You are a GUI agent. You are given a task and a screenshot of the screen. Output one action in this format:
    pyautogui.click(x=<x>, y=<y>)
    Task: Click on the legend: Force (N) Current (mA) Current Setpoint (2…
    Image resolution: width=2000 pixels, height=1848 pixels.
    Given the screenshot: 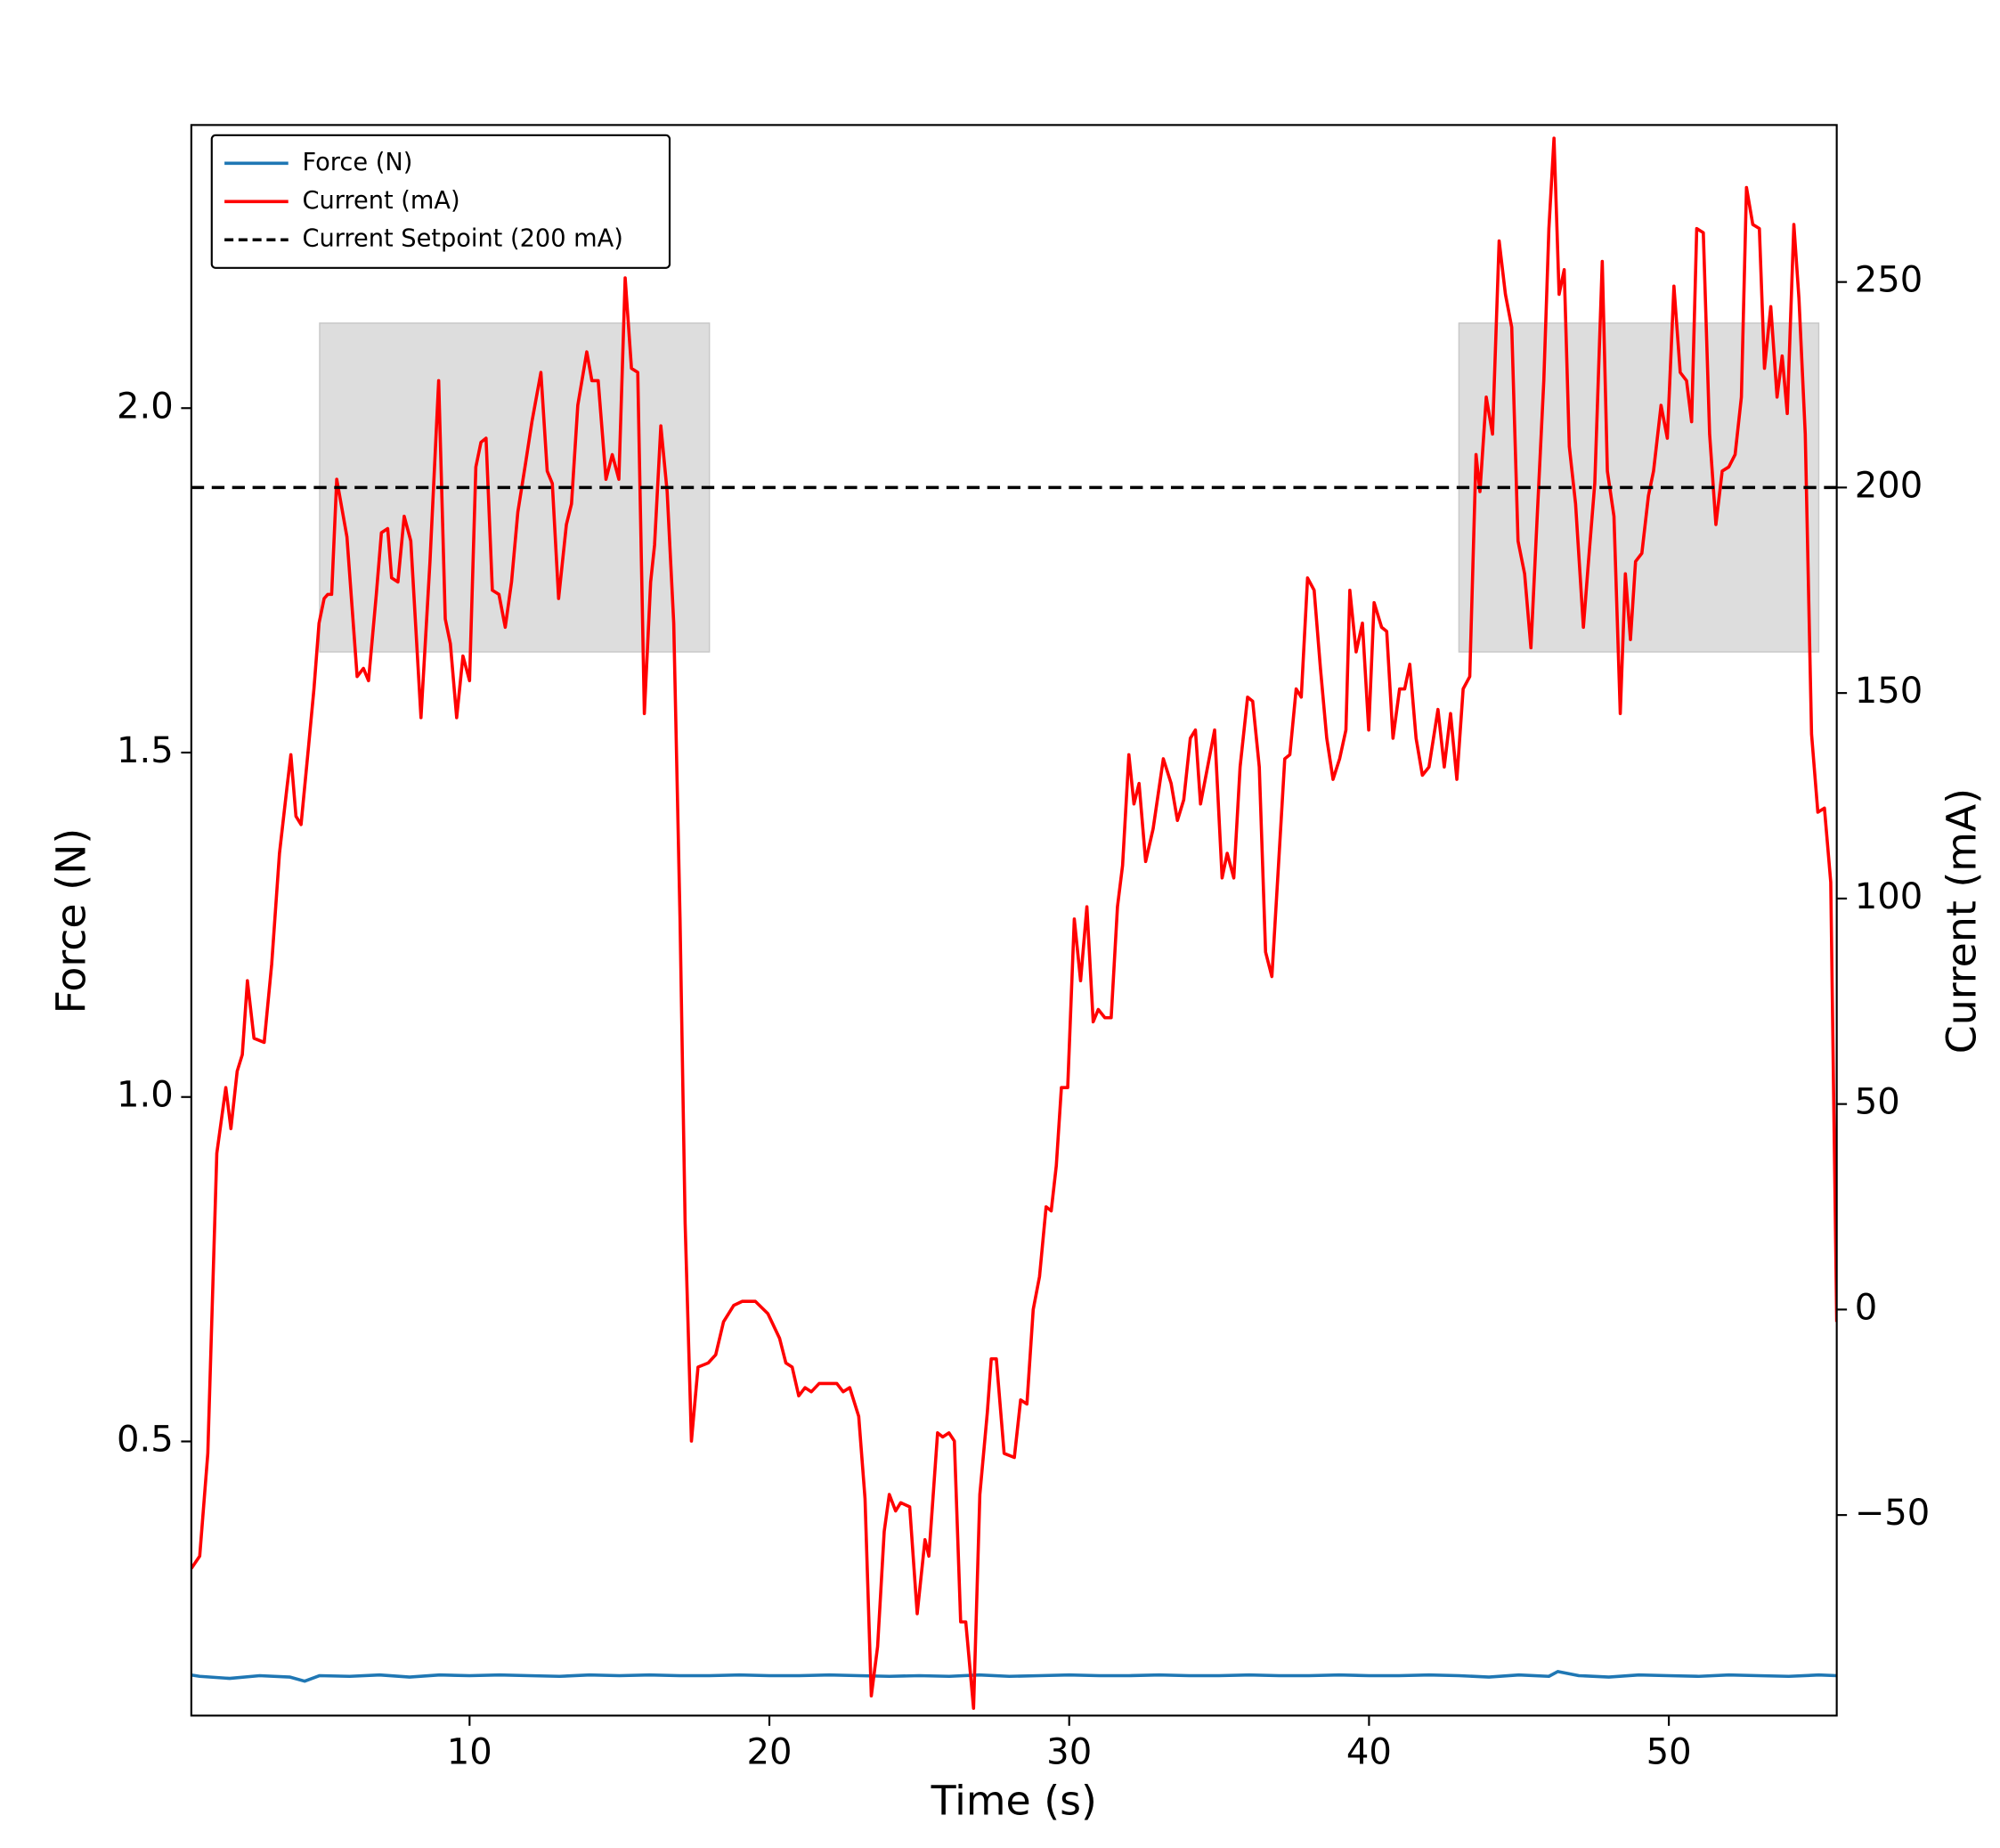 What is the action you would take?
    pyautogui.click(x=440, y=201)
    